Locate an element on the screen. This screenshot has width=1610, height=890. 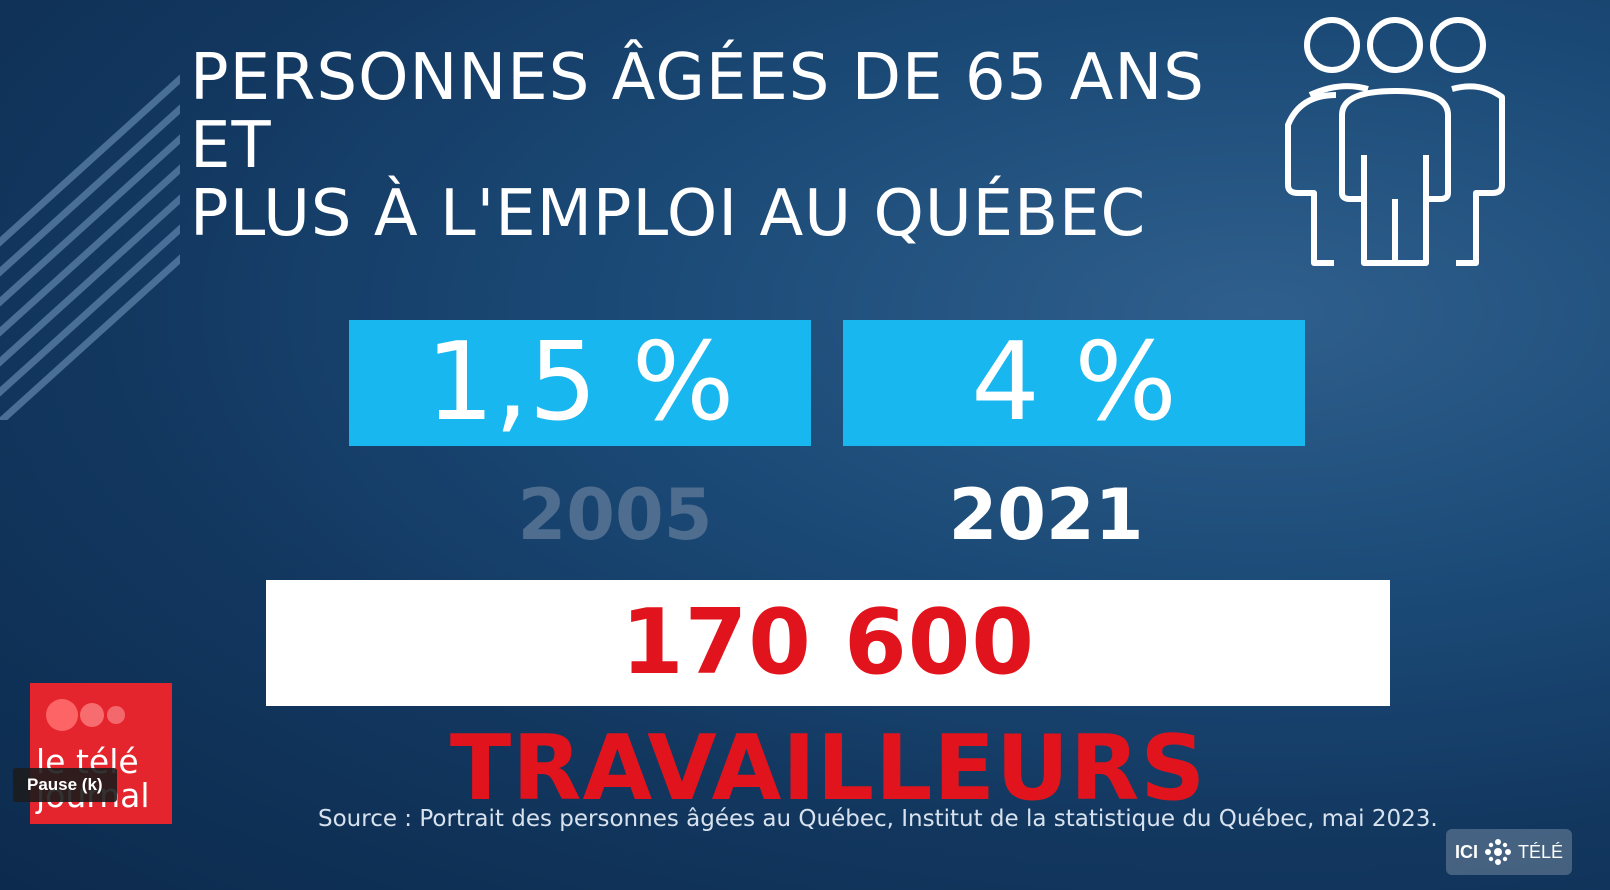
telejournal-logo: le télé journal is located at coordinates (101, 753).